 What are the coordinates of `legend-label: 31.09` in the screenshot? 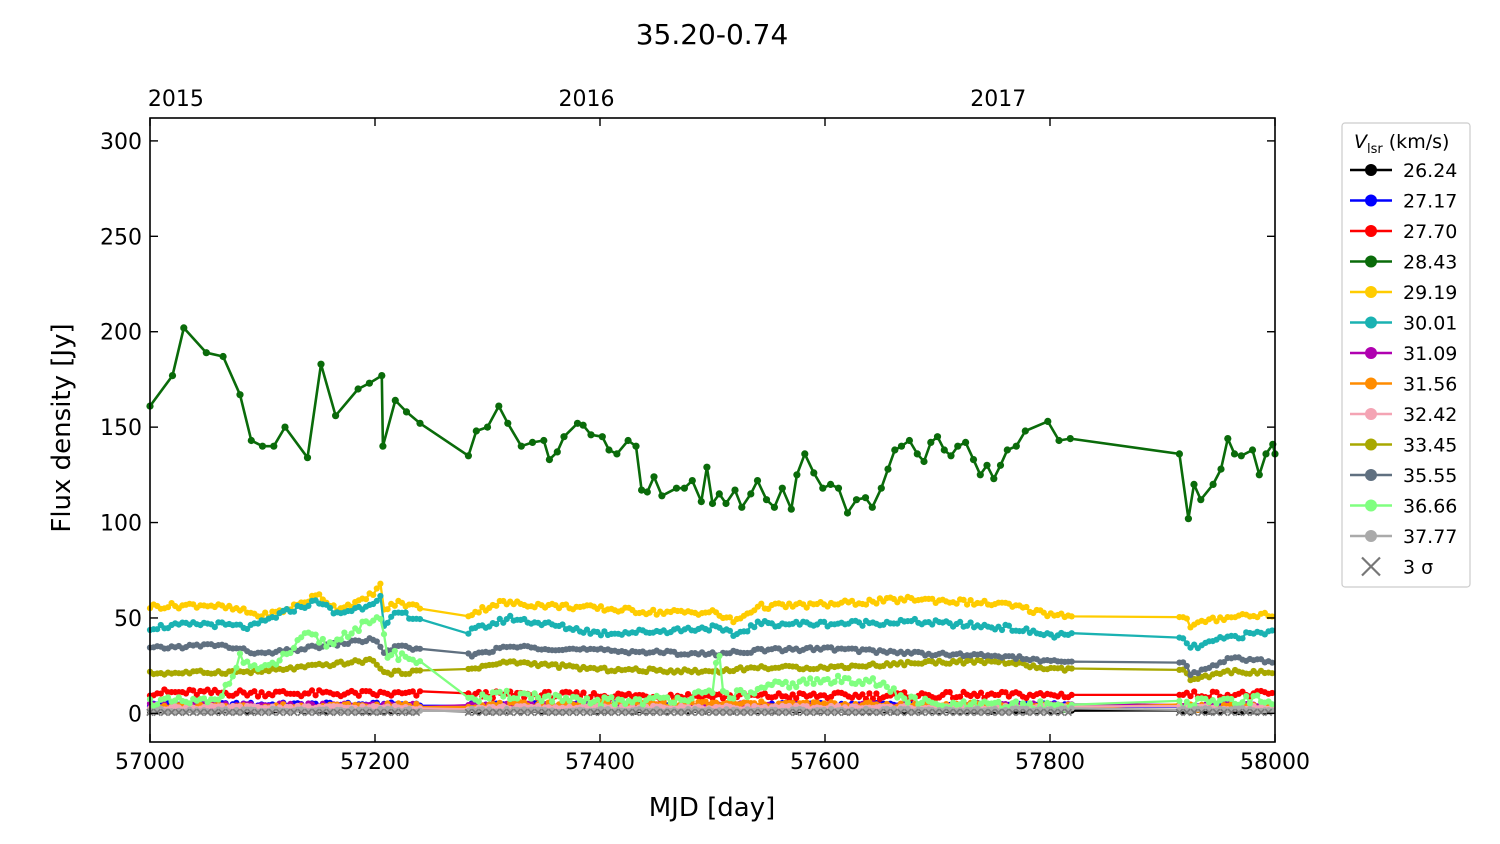 It's located at (1430, 354).